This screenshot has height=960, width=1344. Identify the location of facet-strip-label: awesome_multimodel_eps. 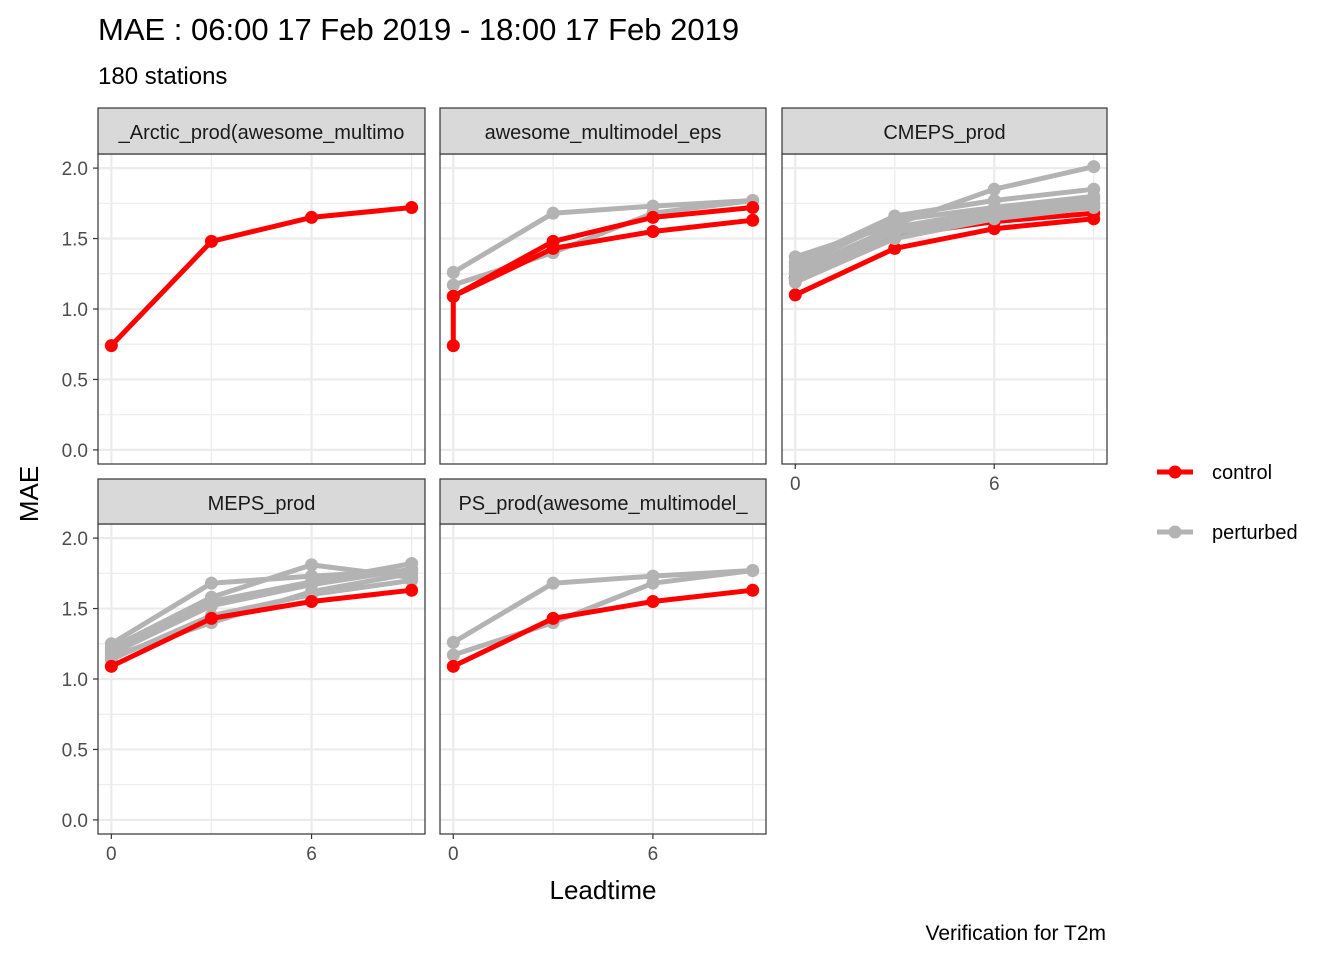
(603, 133).